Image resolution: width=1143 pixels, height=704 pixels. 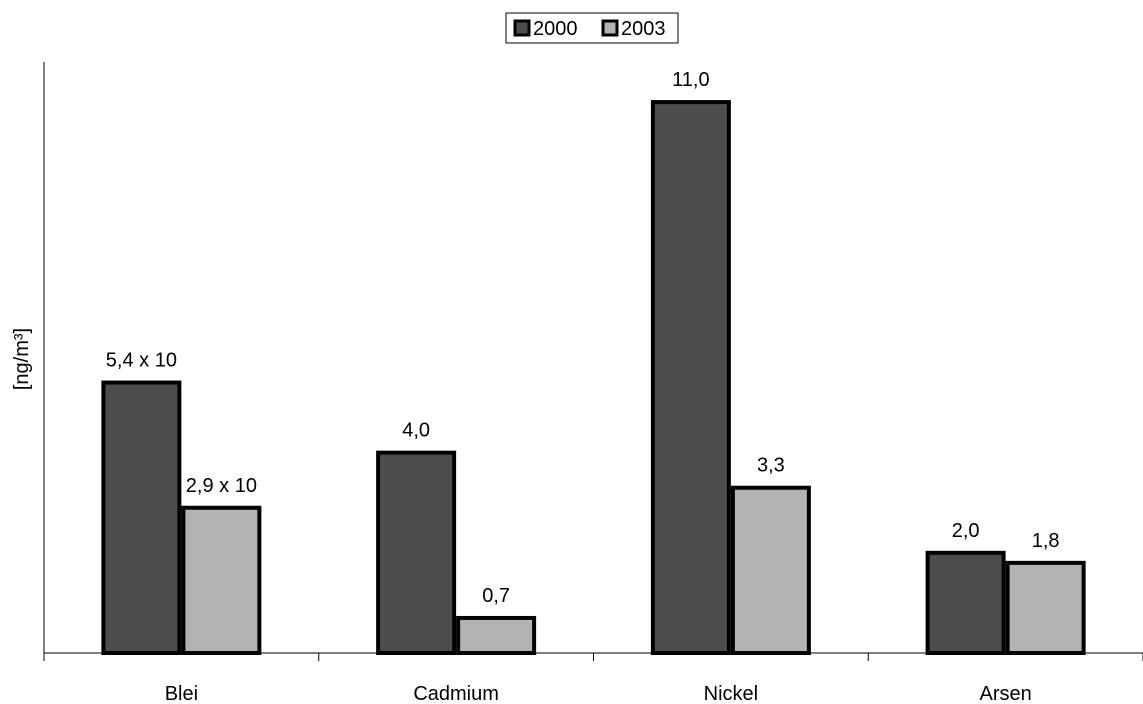 I want to click on legend: 2000 2003, so click(x=592, y=28).